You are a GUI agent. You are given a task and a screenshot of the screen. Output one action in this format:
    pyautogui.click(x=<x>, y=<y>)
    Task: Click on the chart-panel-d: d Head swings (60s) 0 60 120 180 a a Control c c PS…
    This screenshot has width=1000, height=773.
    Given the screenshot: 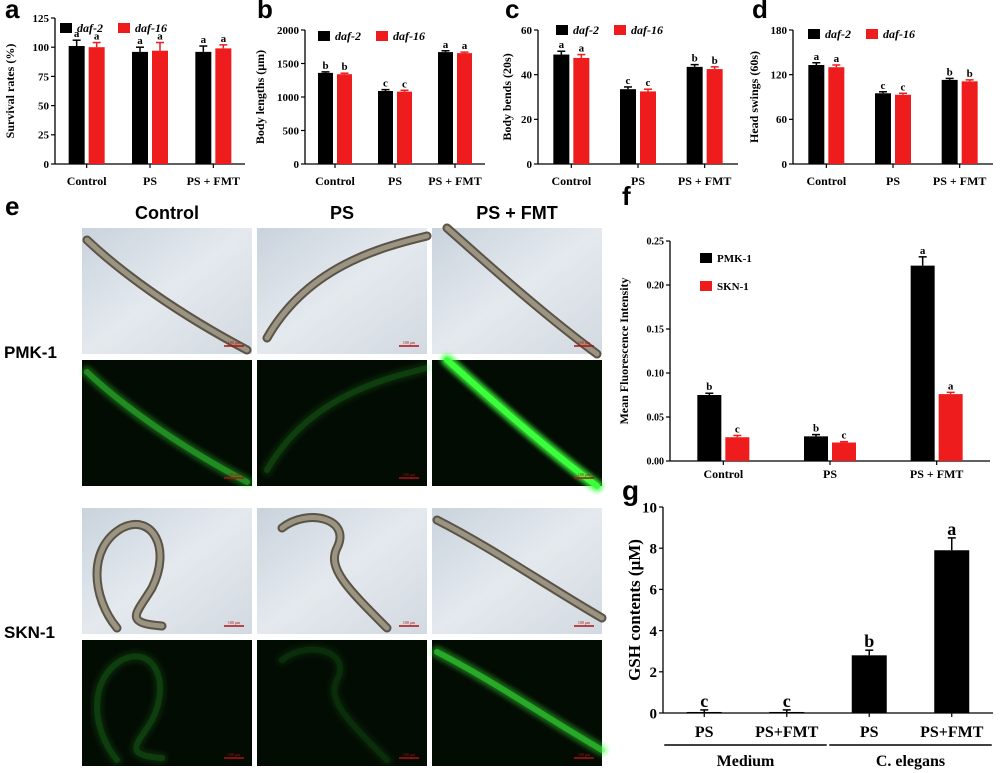 What is the action you would take?
    pyautogui.click(x=870, y=94)
    